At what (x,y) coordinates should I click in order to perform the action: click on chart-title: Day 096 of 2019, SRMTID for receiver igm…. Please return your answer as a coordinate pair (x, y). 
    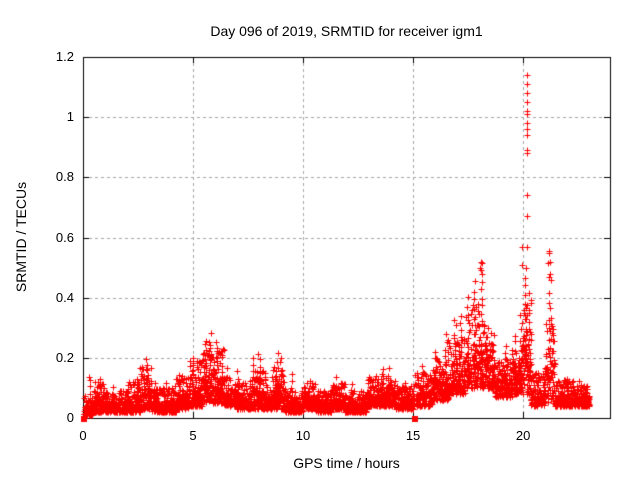
    Looking at the image, I should click on (346, 31).